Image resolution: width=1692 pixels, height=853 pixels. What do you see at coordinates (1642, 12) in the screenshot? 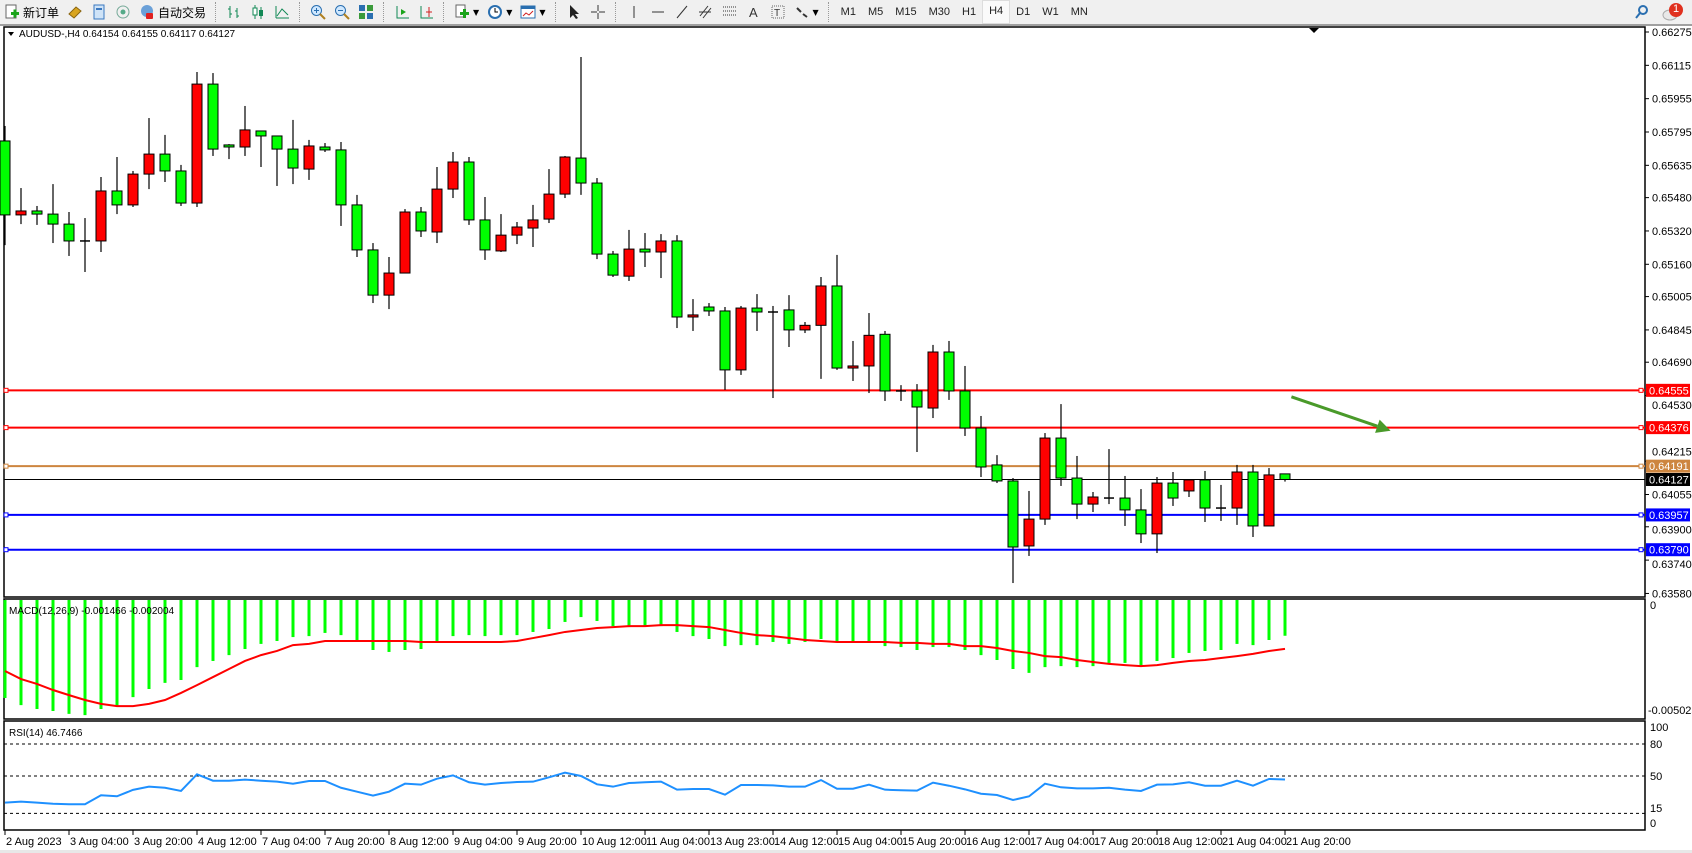
I see `search-icon` at bounding box center [1642, 12].